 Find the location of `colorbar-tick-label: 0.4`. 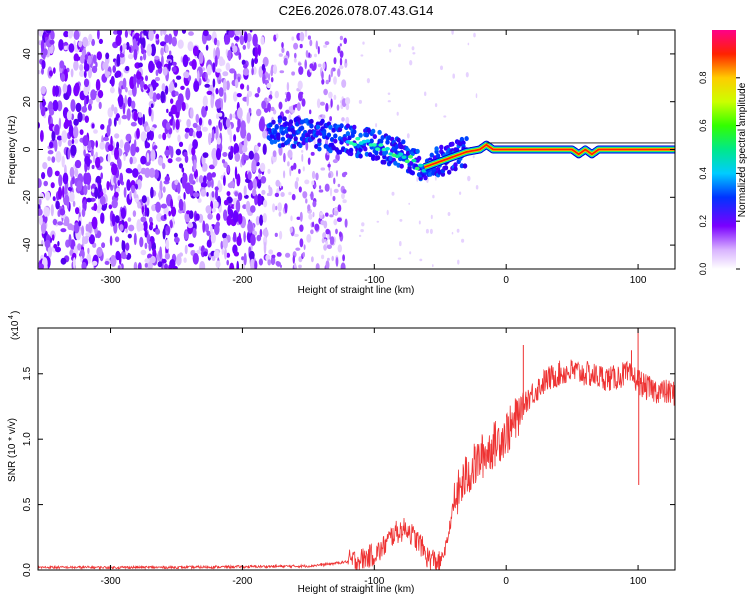

colorbar-tick-label: 0.4 is located at coordinates (703, 173).